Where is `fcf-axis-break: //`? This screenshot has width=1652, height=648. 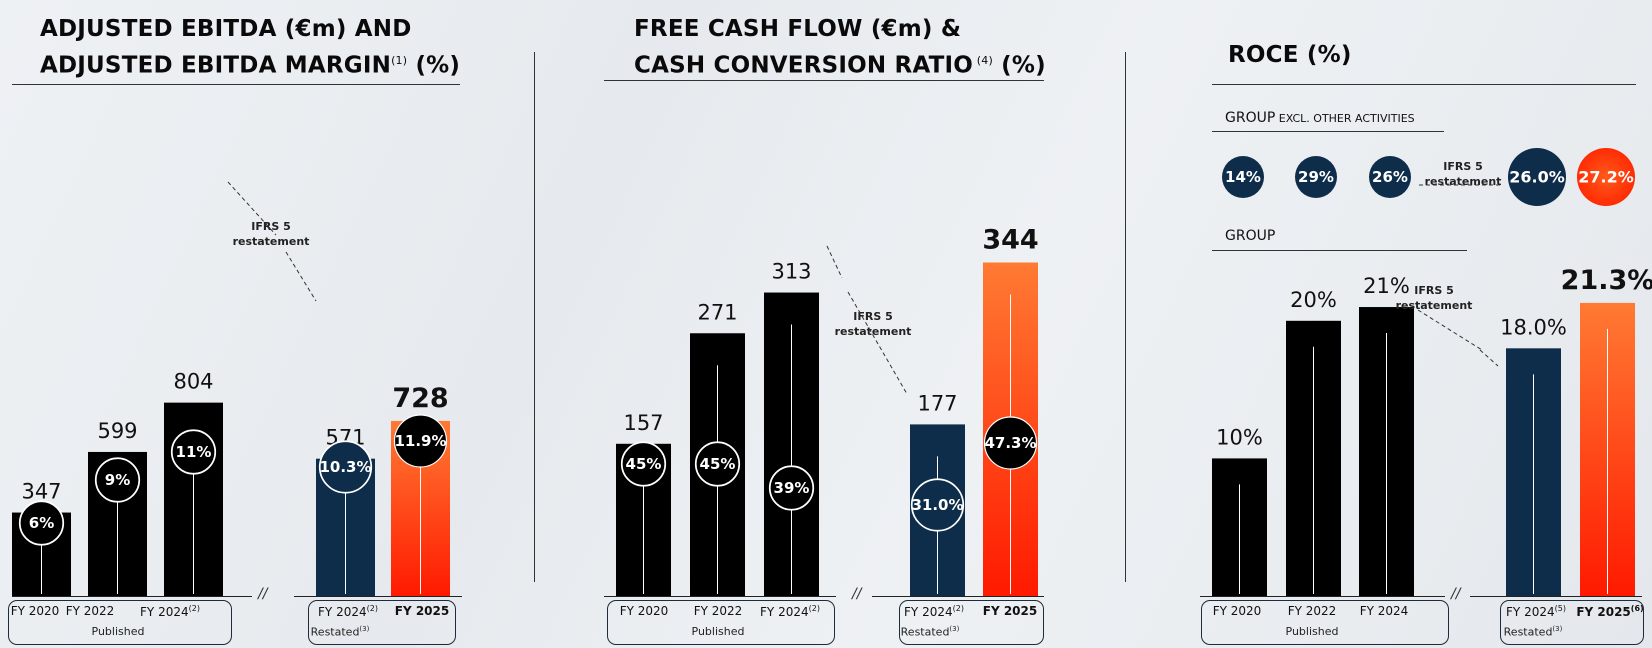
fcf-axis-break: // is located at coordinates (857, 594).